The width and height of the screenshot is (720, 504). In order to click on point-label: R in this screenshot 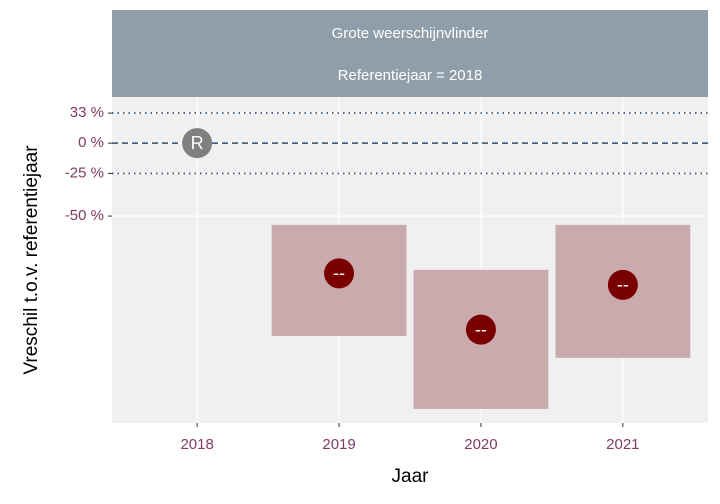, I will do `click(197, 143)`.